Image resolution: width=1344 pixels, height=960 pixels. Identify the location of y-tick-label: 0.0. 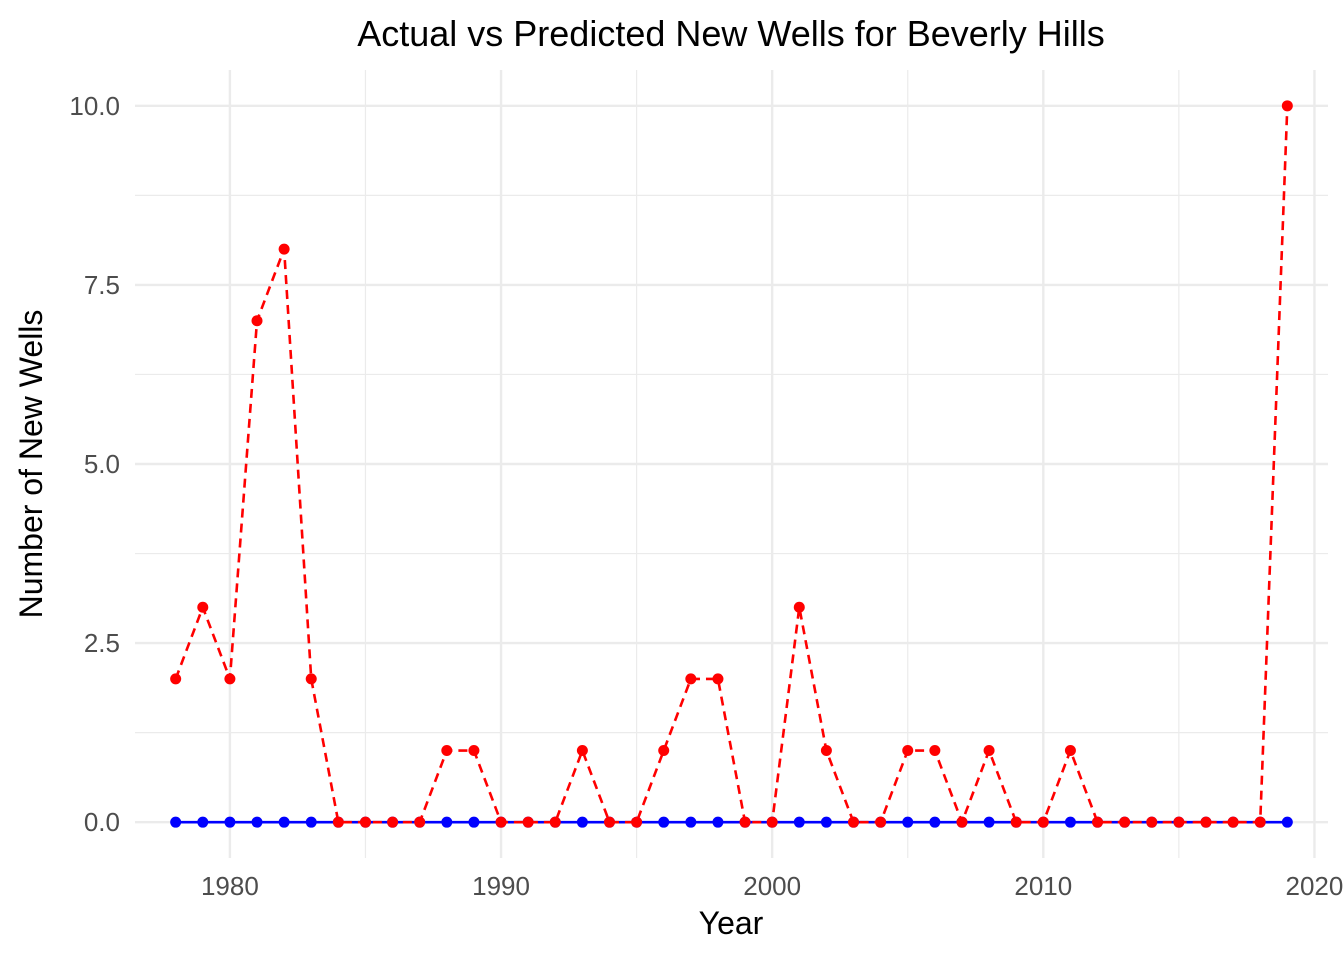
(102, 822).